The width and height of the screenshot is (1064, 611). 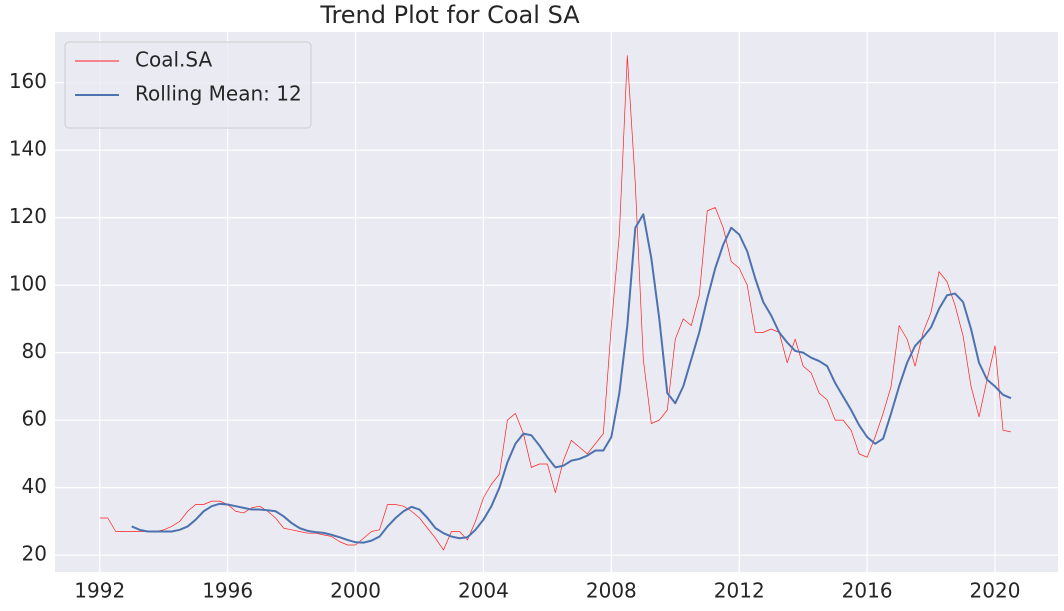 I want to click on legend-label: Rolling Mean: 12, so click(x=218, y=94).